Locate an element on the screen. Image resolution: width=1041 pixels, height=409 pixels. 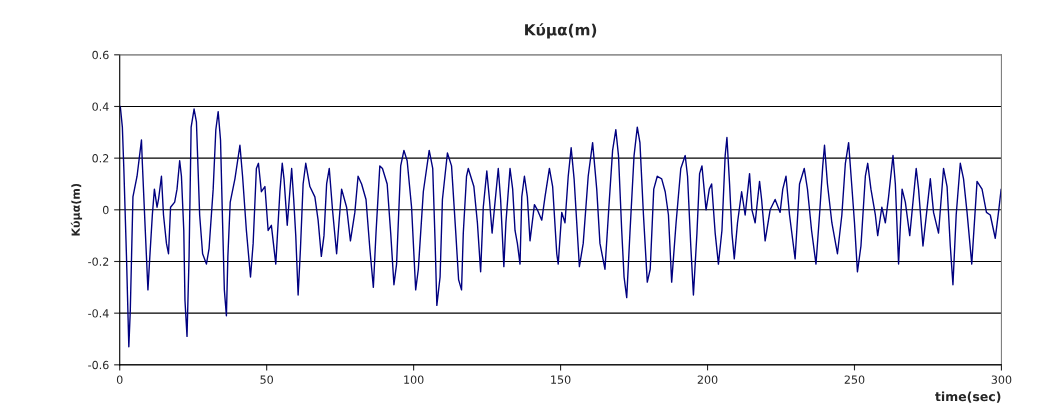
x-tick-label: 200 is located at coordinates (707, 379).